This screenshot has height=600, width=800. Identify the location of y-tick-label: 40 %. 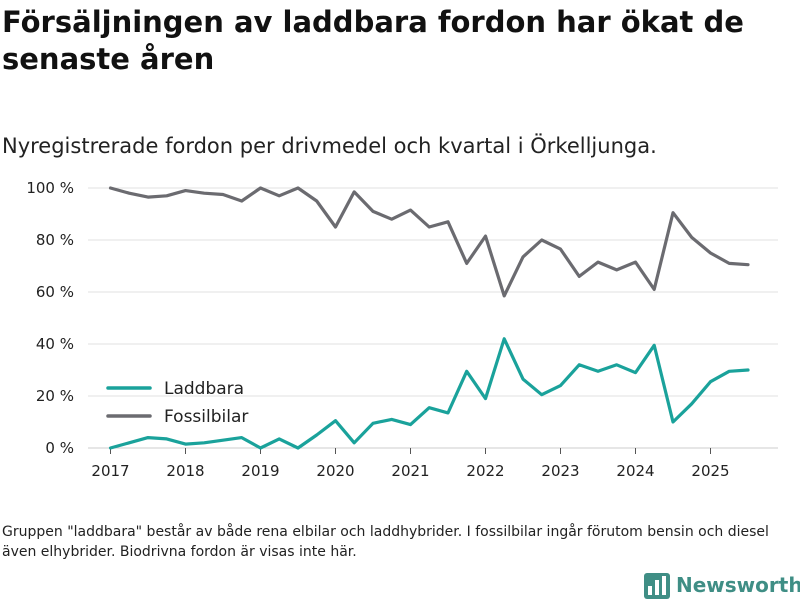
(55, 344).